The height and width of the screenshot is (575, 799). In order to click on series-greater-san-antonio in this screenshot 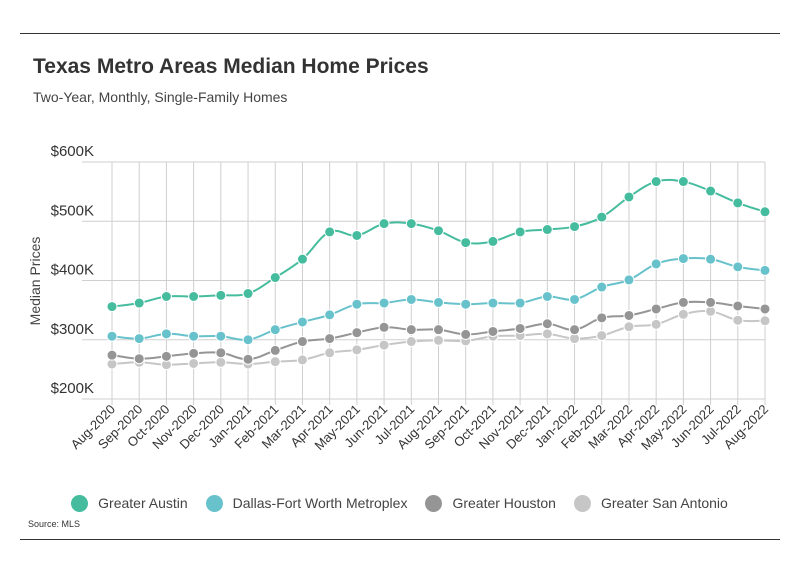, I will do `click(438, 338)`.